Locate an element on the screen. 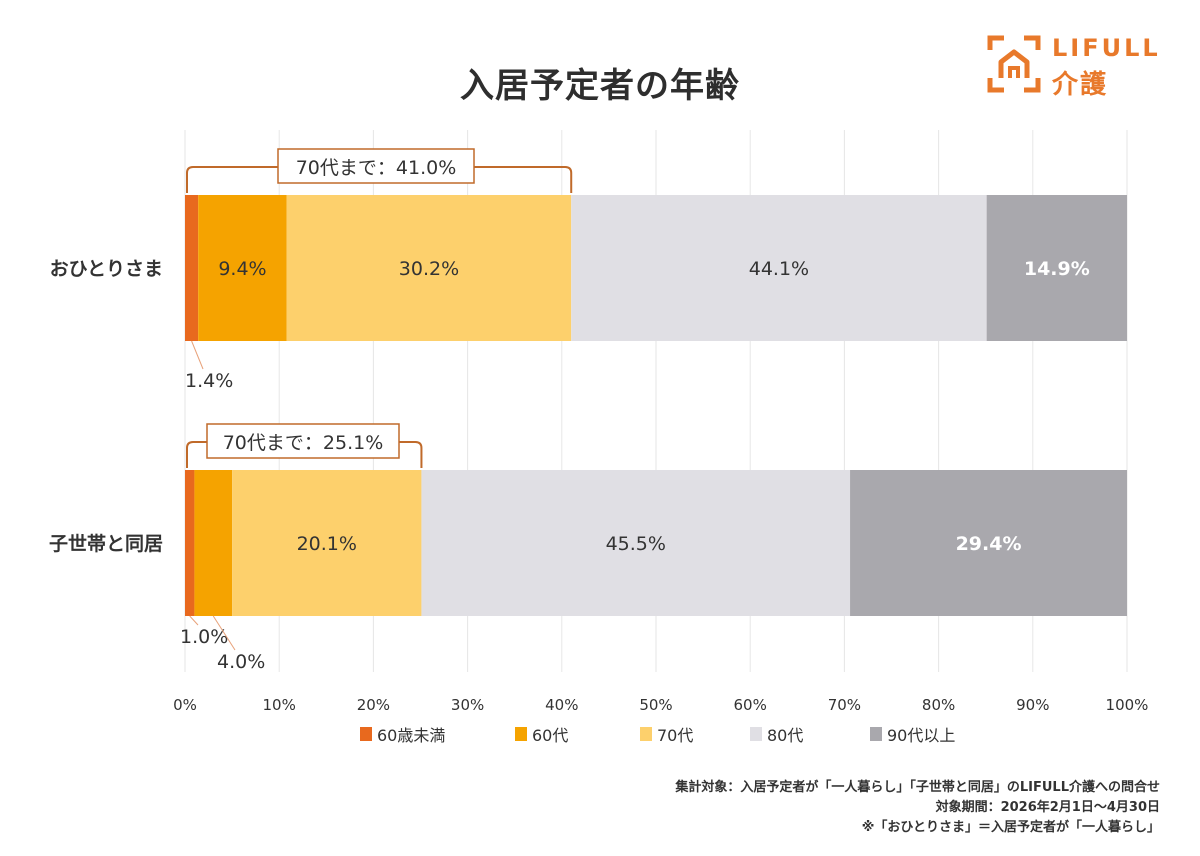 The height and width of the screenshot is (856, 1200). legend-label: 60代 is located at coordinates (550, 735).